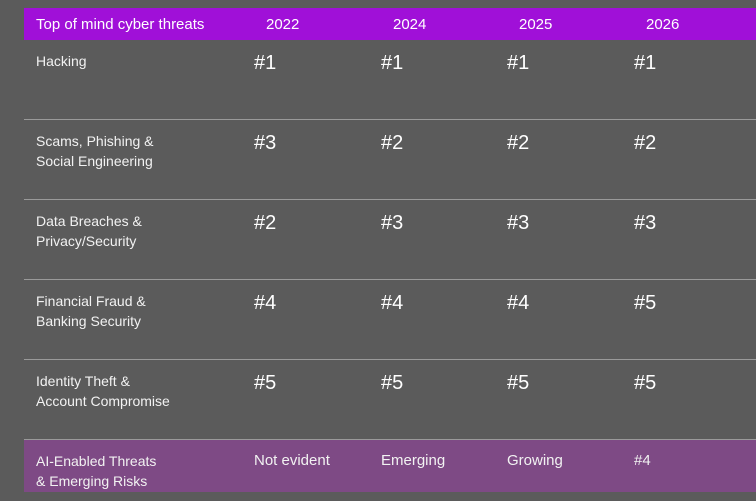  What do you see at coordinates (518, 223) in the screenshot?
I see `rank-2025: #3` at bounding box center [518, 223].